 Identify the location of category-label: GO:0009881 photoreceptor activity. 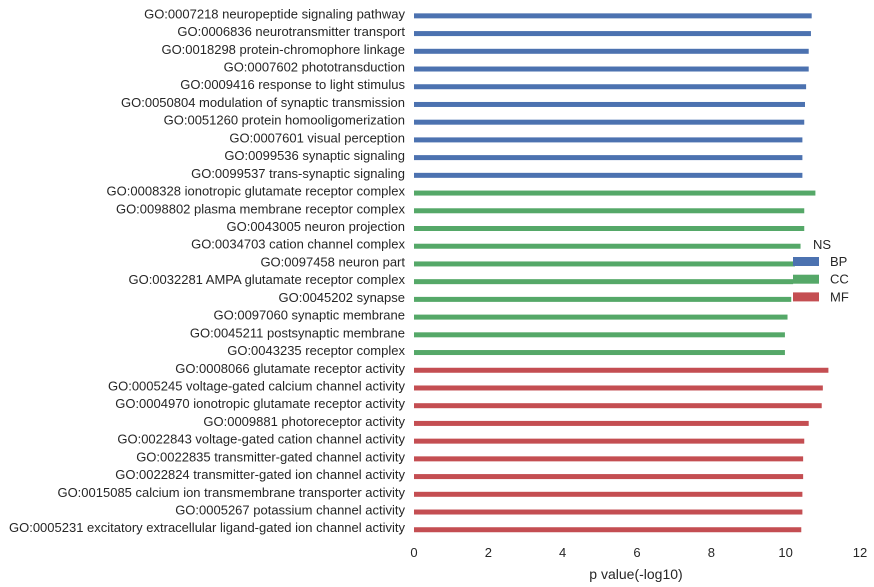
(304, 421).